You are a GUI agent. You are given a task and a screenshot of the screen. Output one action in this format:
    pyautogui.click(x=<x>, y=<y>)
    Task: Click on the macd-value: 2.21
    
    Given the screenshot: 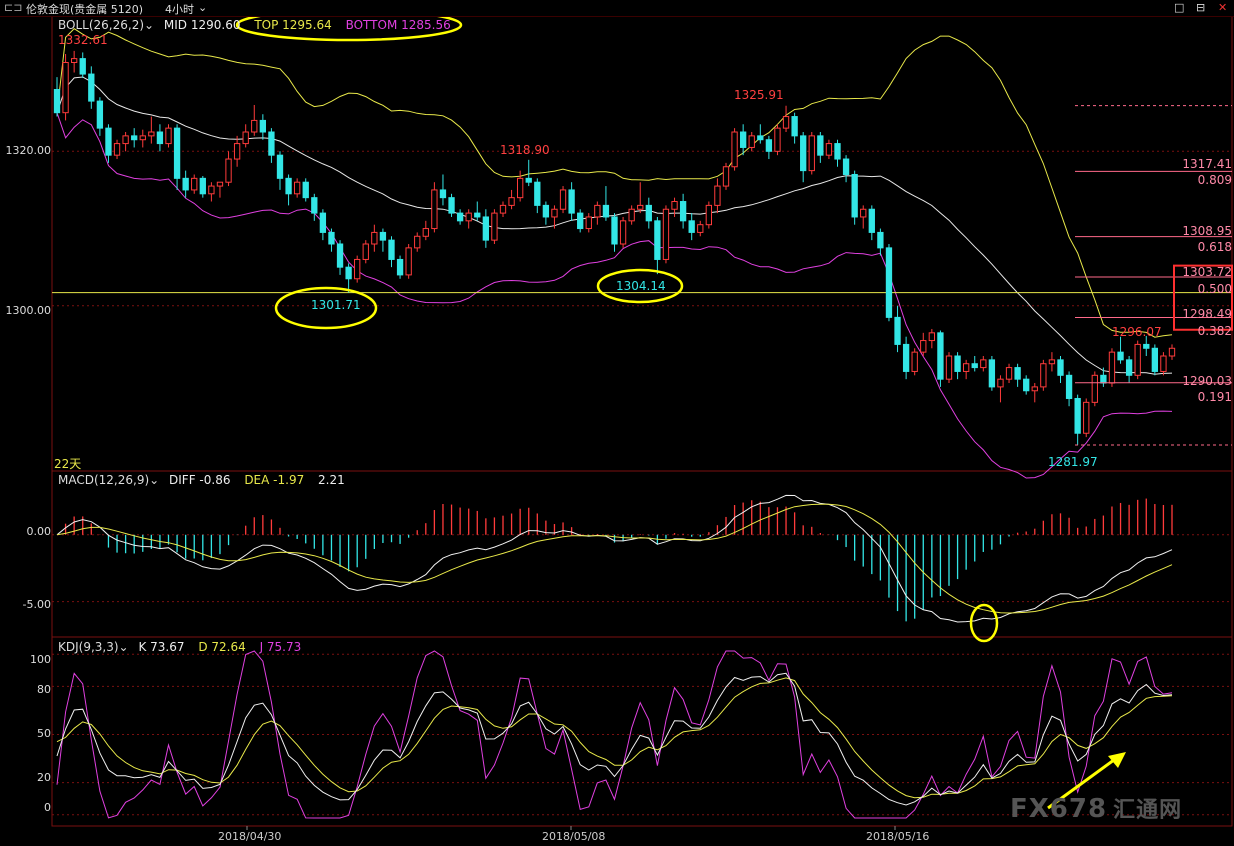 What is the action you would take?
    pyautogui.click(x=331, y=480)
    